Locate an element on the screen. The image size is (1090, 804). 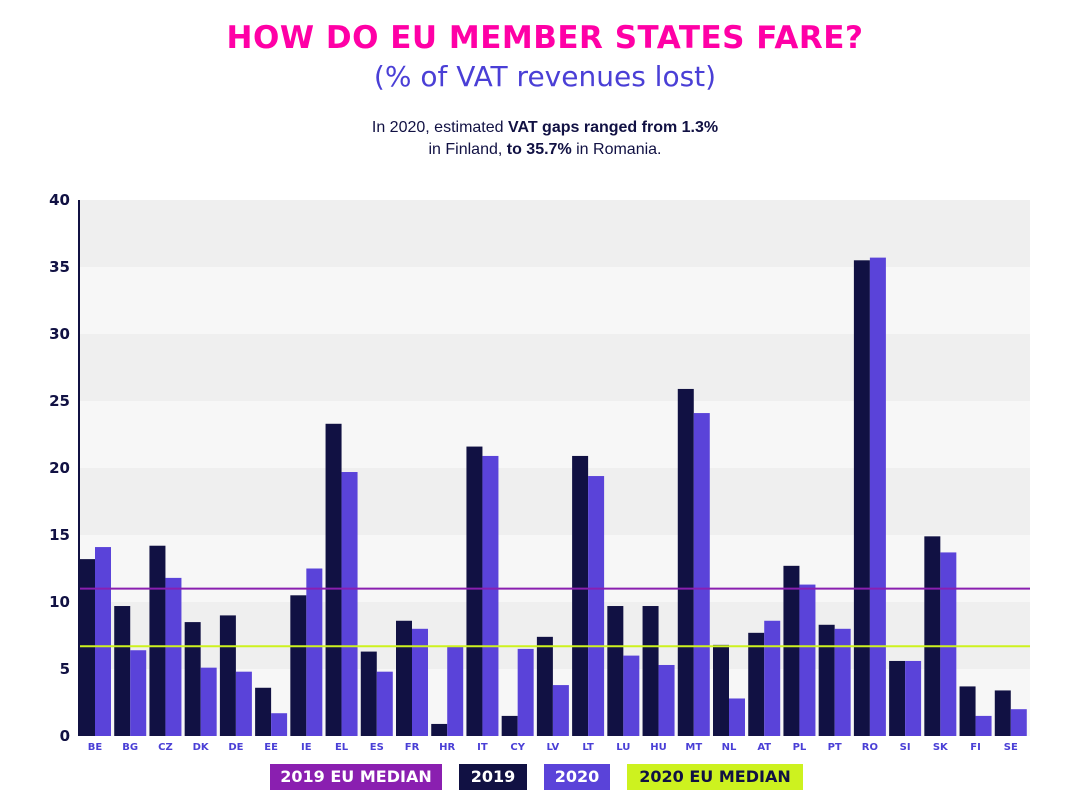
bar-2019-IT is located at coordinates (474, 591).